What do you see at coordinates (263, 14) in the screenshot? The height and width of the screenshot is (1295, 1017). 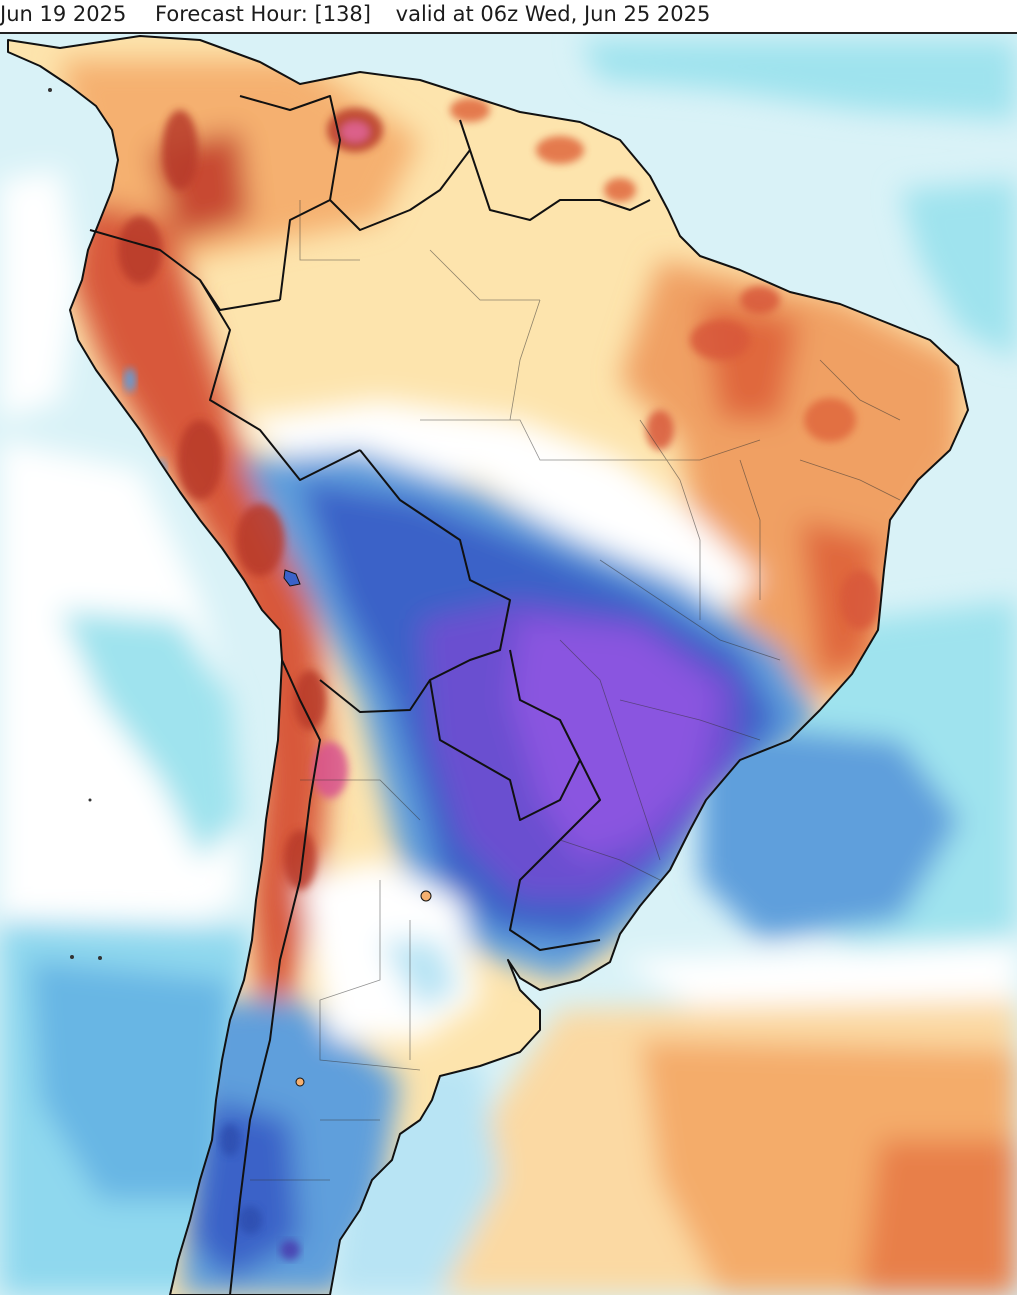 I see `forecast-hour-label: Forecast Hour: [138]` at bounding box center [263, 14].